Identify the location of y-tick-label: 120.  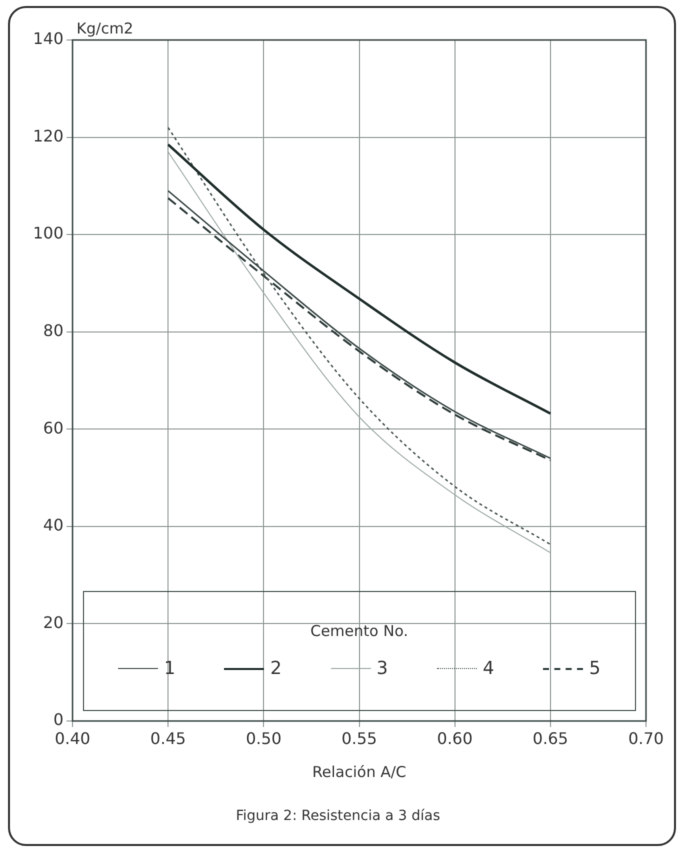
(48, 136).